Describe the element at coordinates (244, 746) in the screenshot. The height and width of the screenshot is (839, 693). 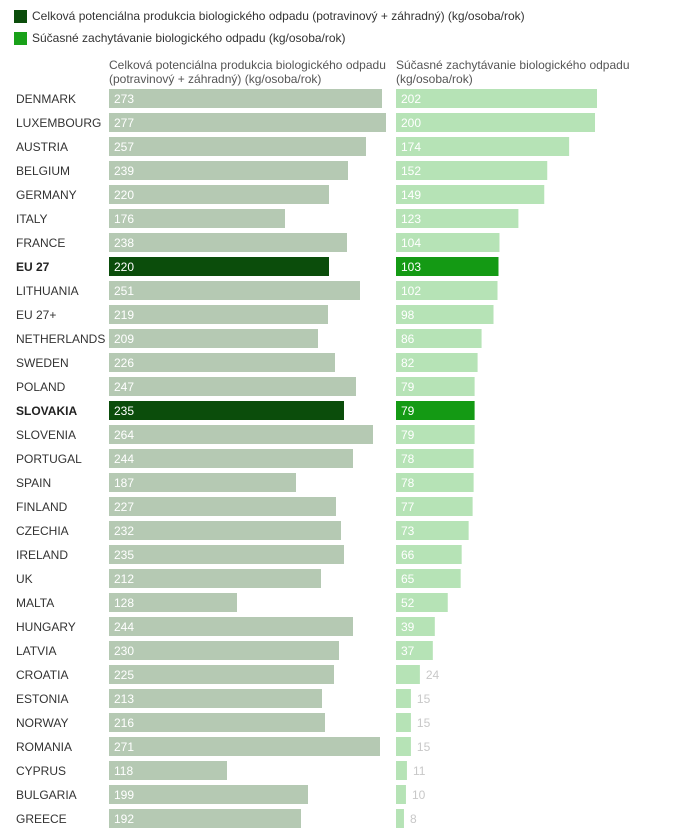
I see `bar-total-production-romania` at that location.